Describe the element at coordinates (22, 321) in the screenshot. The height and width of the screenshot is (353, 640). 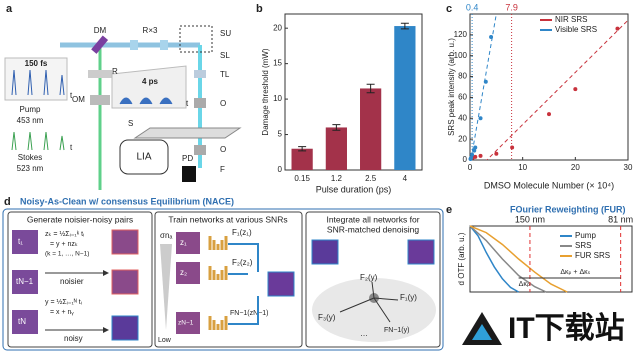
I see `label: tN` at that location.